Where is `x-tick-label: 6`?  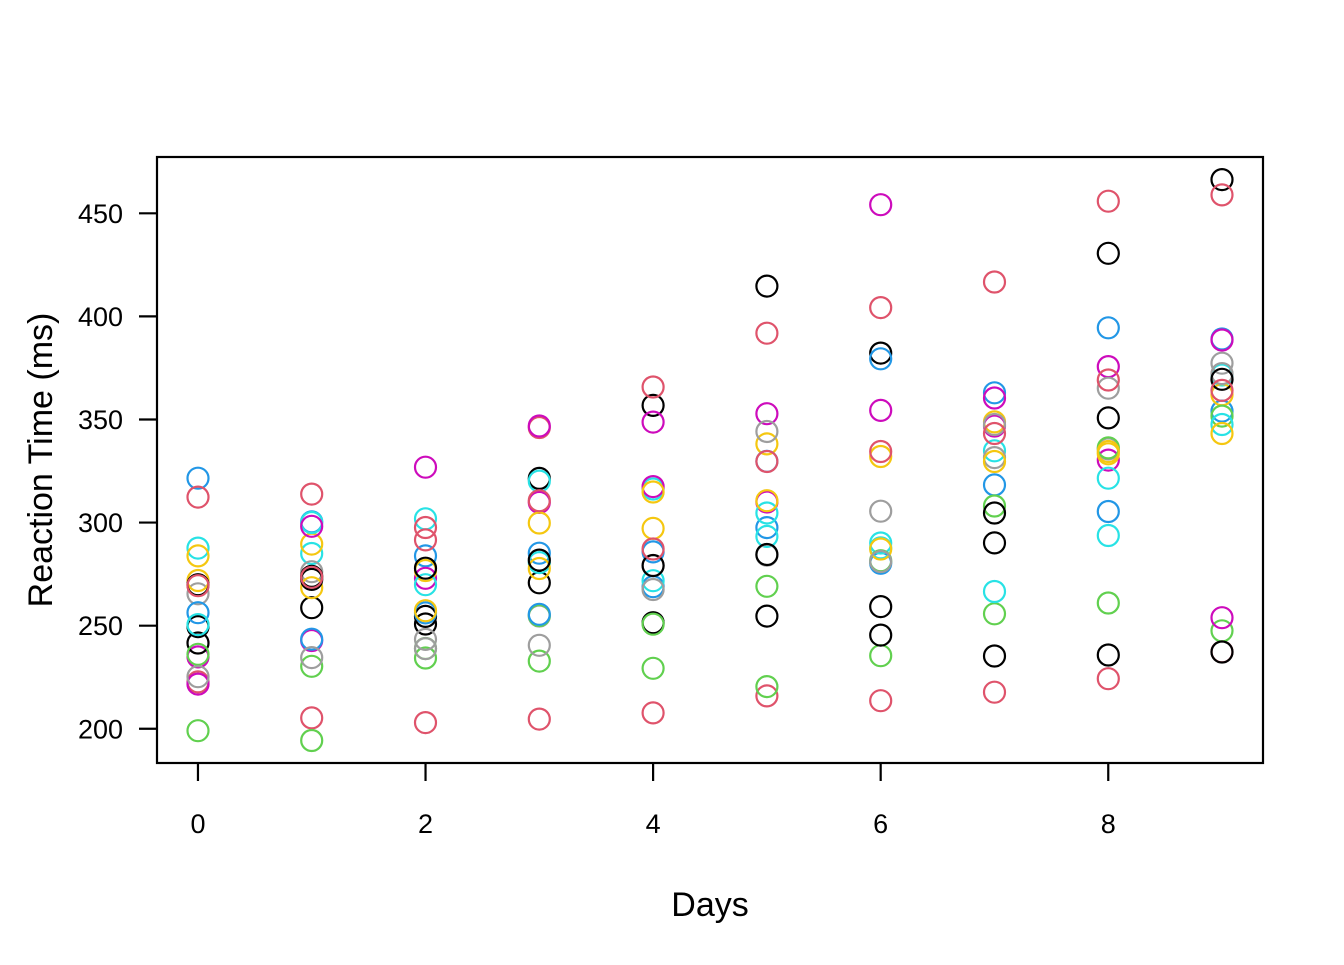
x-tick-label: 6 is located at coordinates (880, 824).